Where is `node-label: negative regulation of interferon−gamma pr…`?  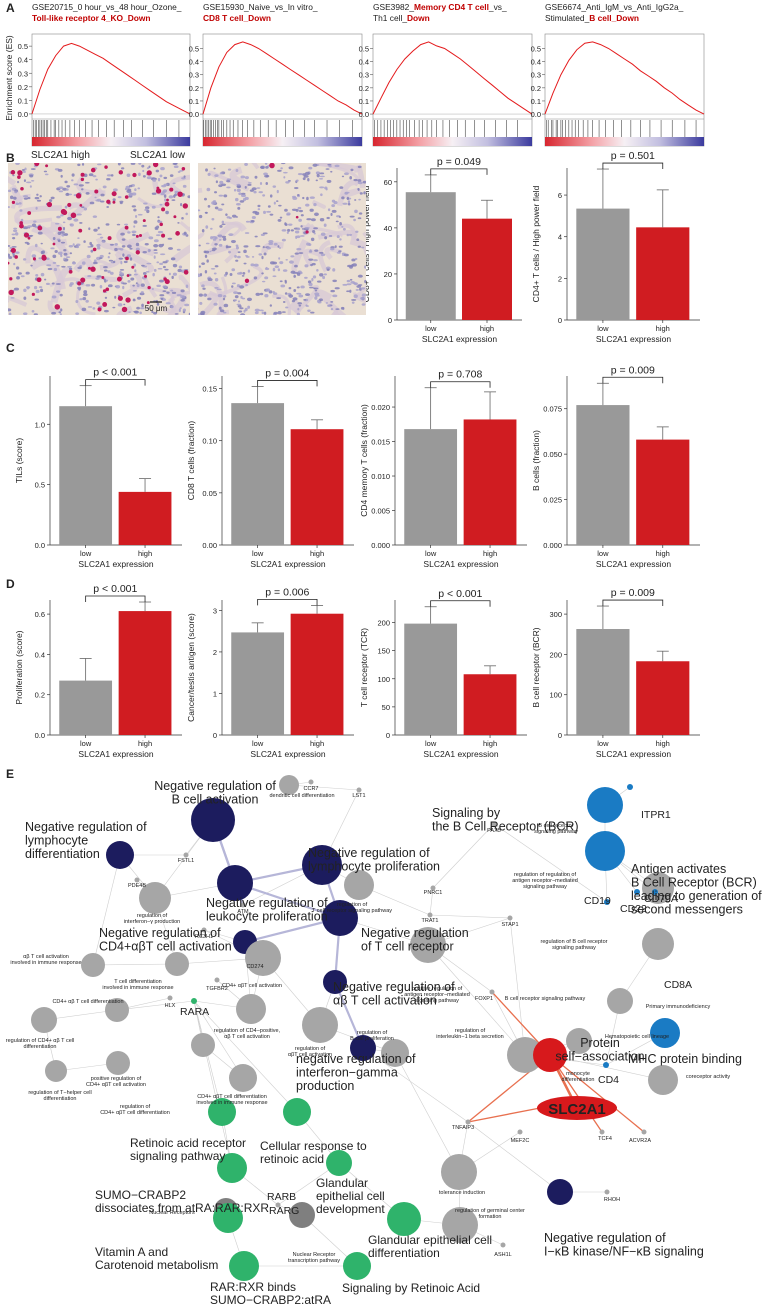
node-label: negative regulation of interferon−gamma pr… is located at coordinates (356, 1072).